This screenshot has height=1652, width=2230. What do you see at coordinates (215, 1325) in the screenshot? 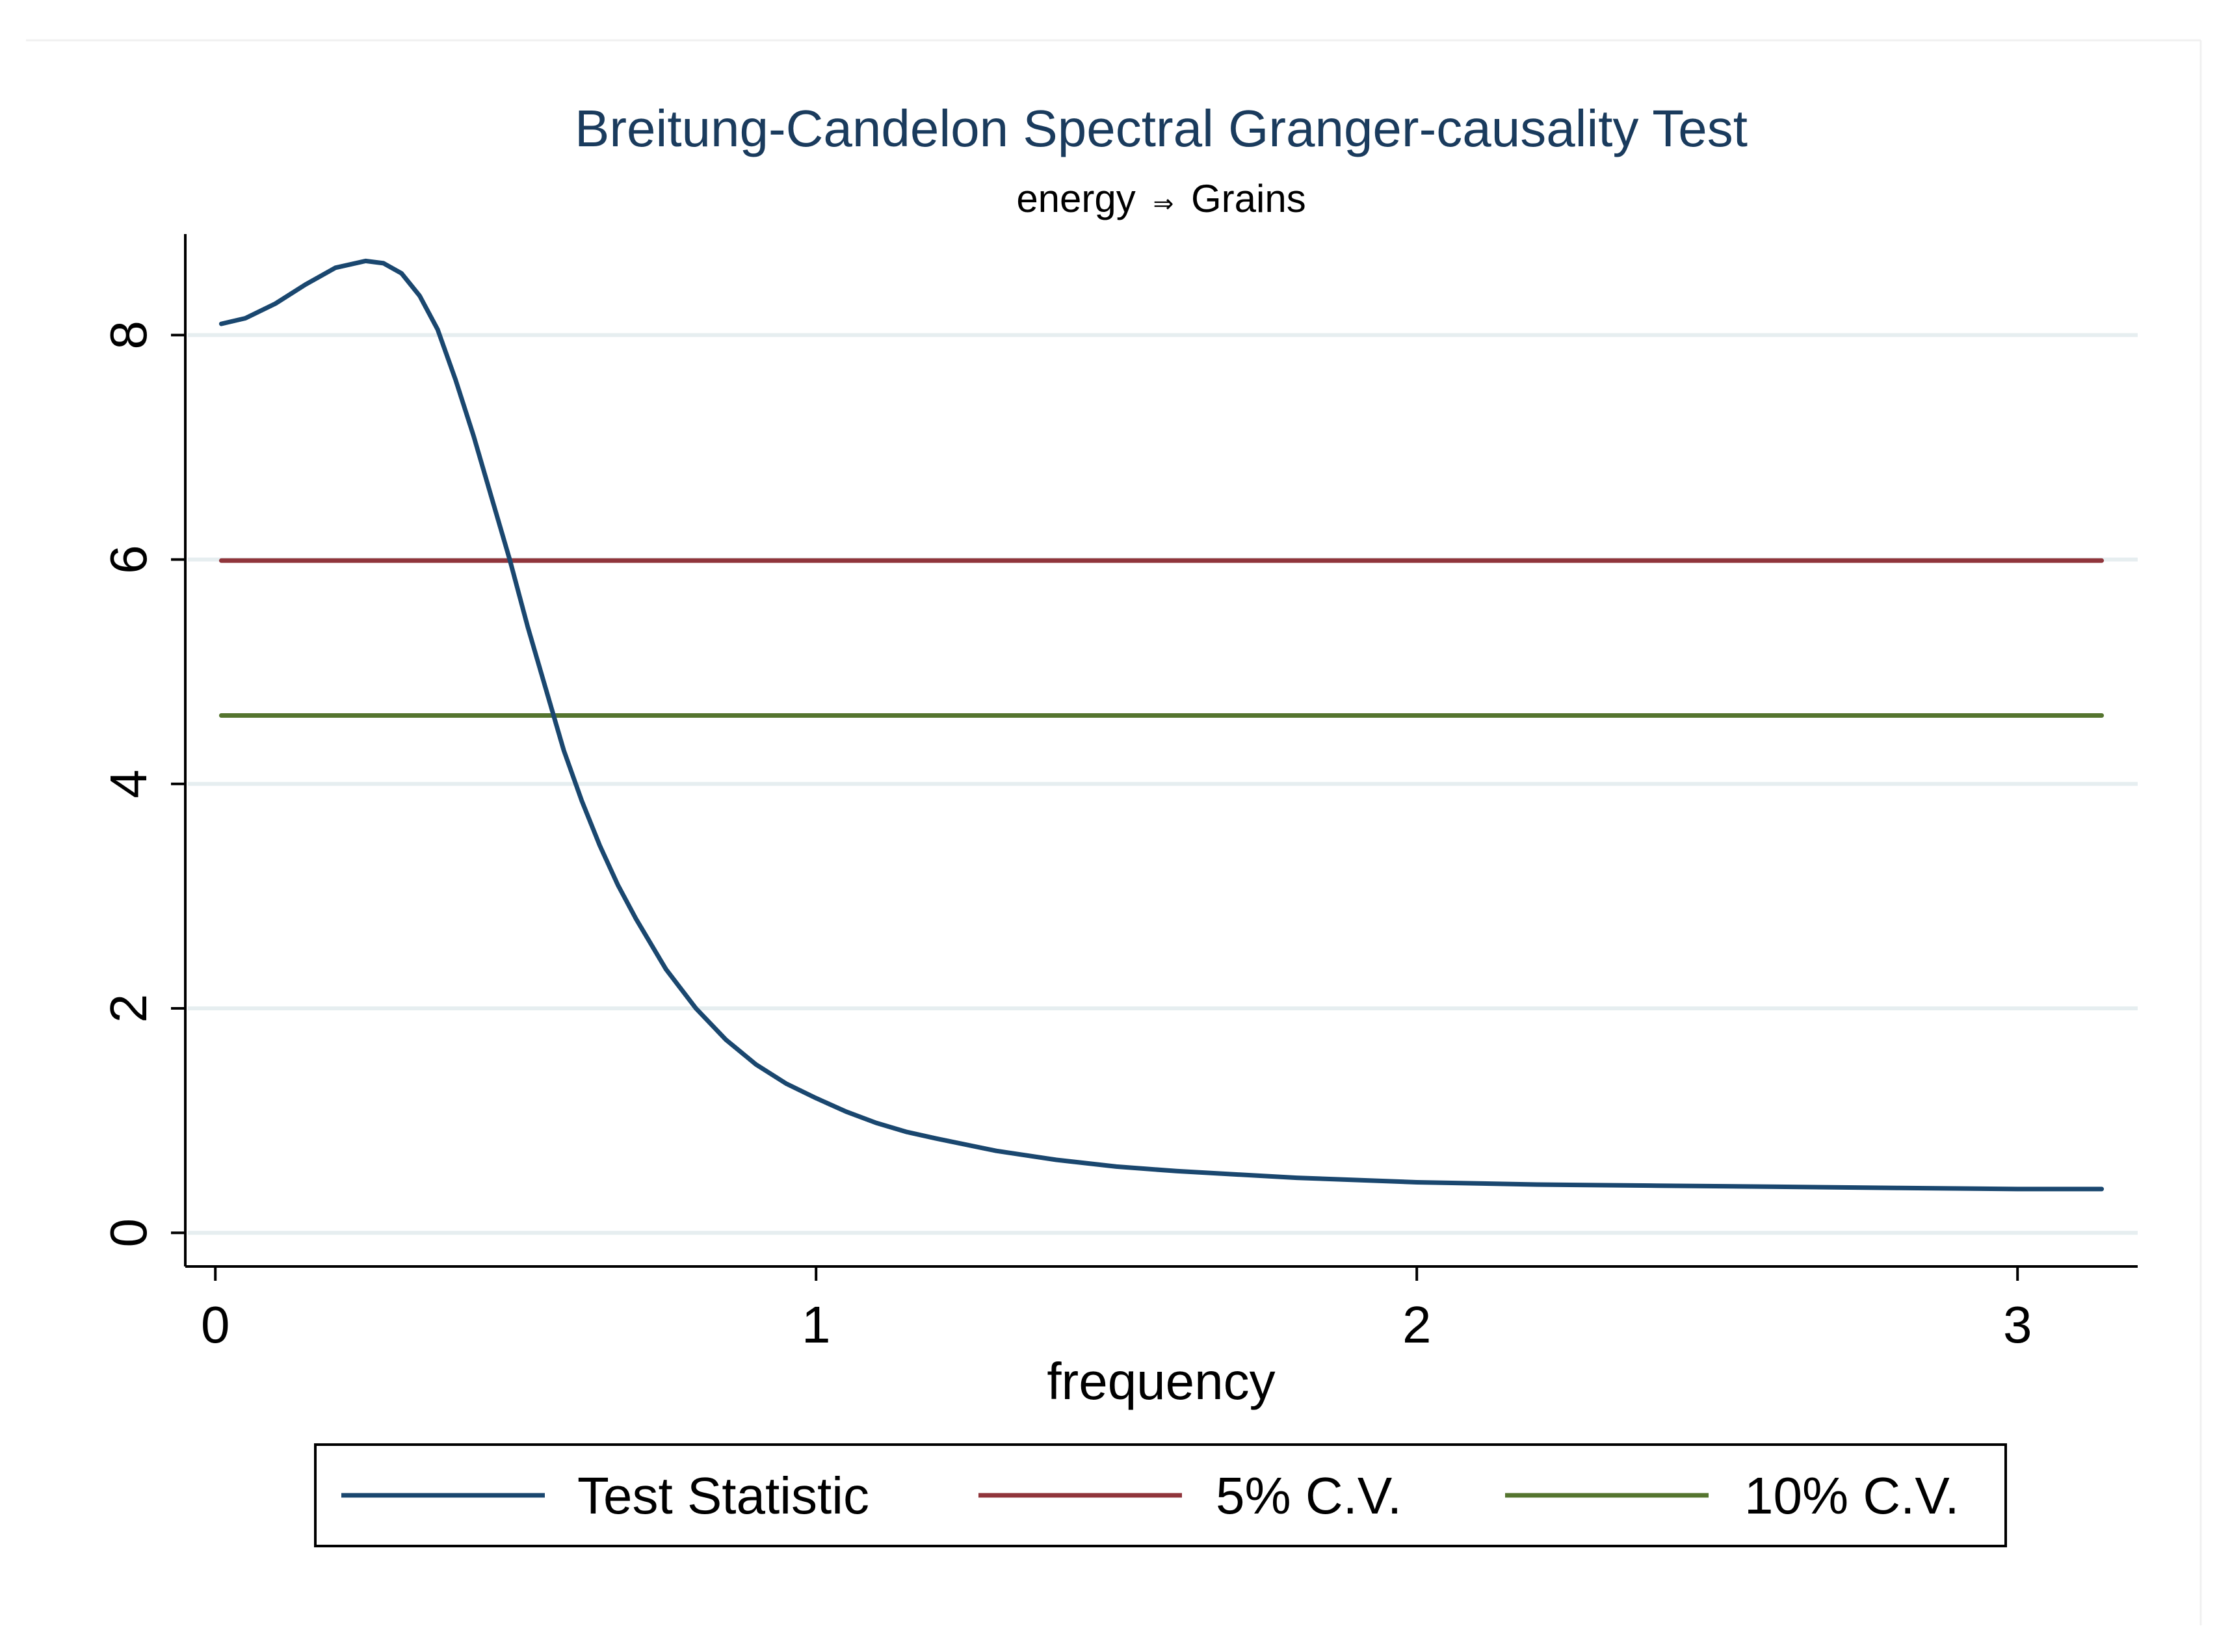
I see `x-tick-label: 0` at bounding box center [215, 1325].